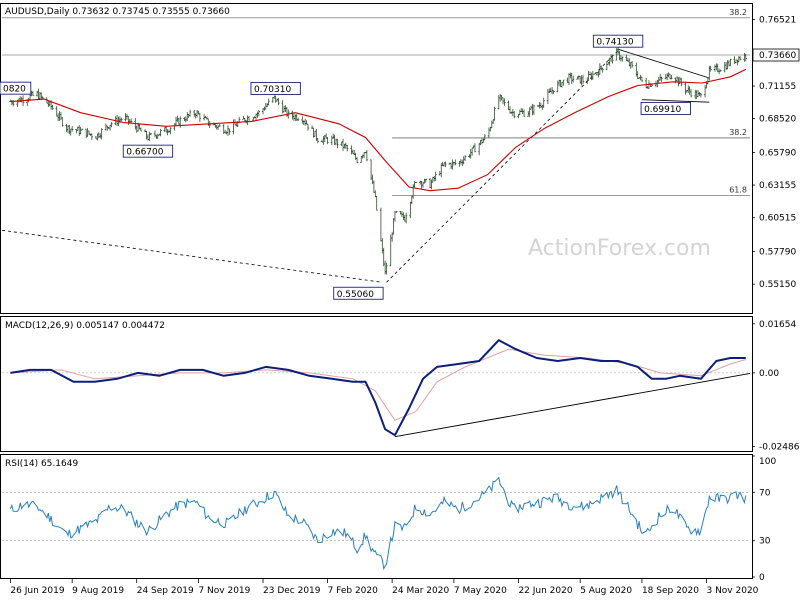  What do you see at coordinates (738, 132) in the screenshot?
I see `fib-level-label: 38.2` at bounding box center [738, 132].